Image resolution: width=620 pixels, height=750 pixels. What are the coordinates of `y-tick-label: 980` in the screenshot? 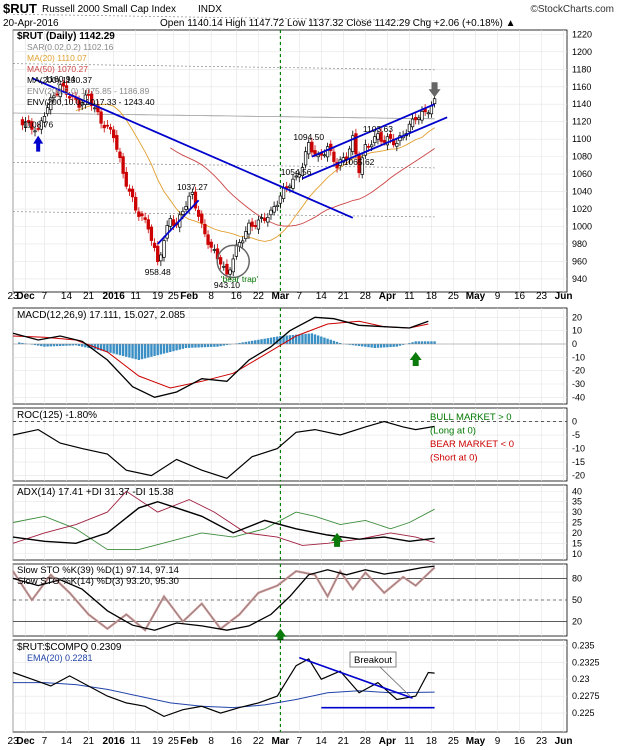 It's located at (579, 244).